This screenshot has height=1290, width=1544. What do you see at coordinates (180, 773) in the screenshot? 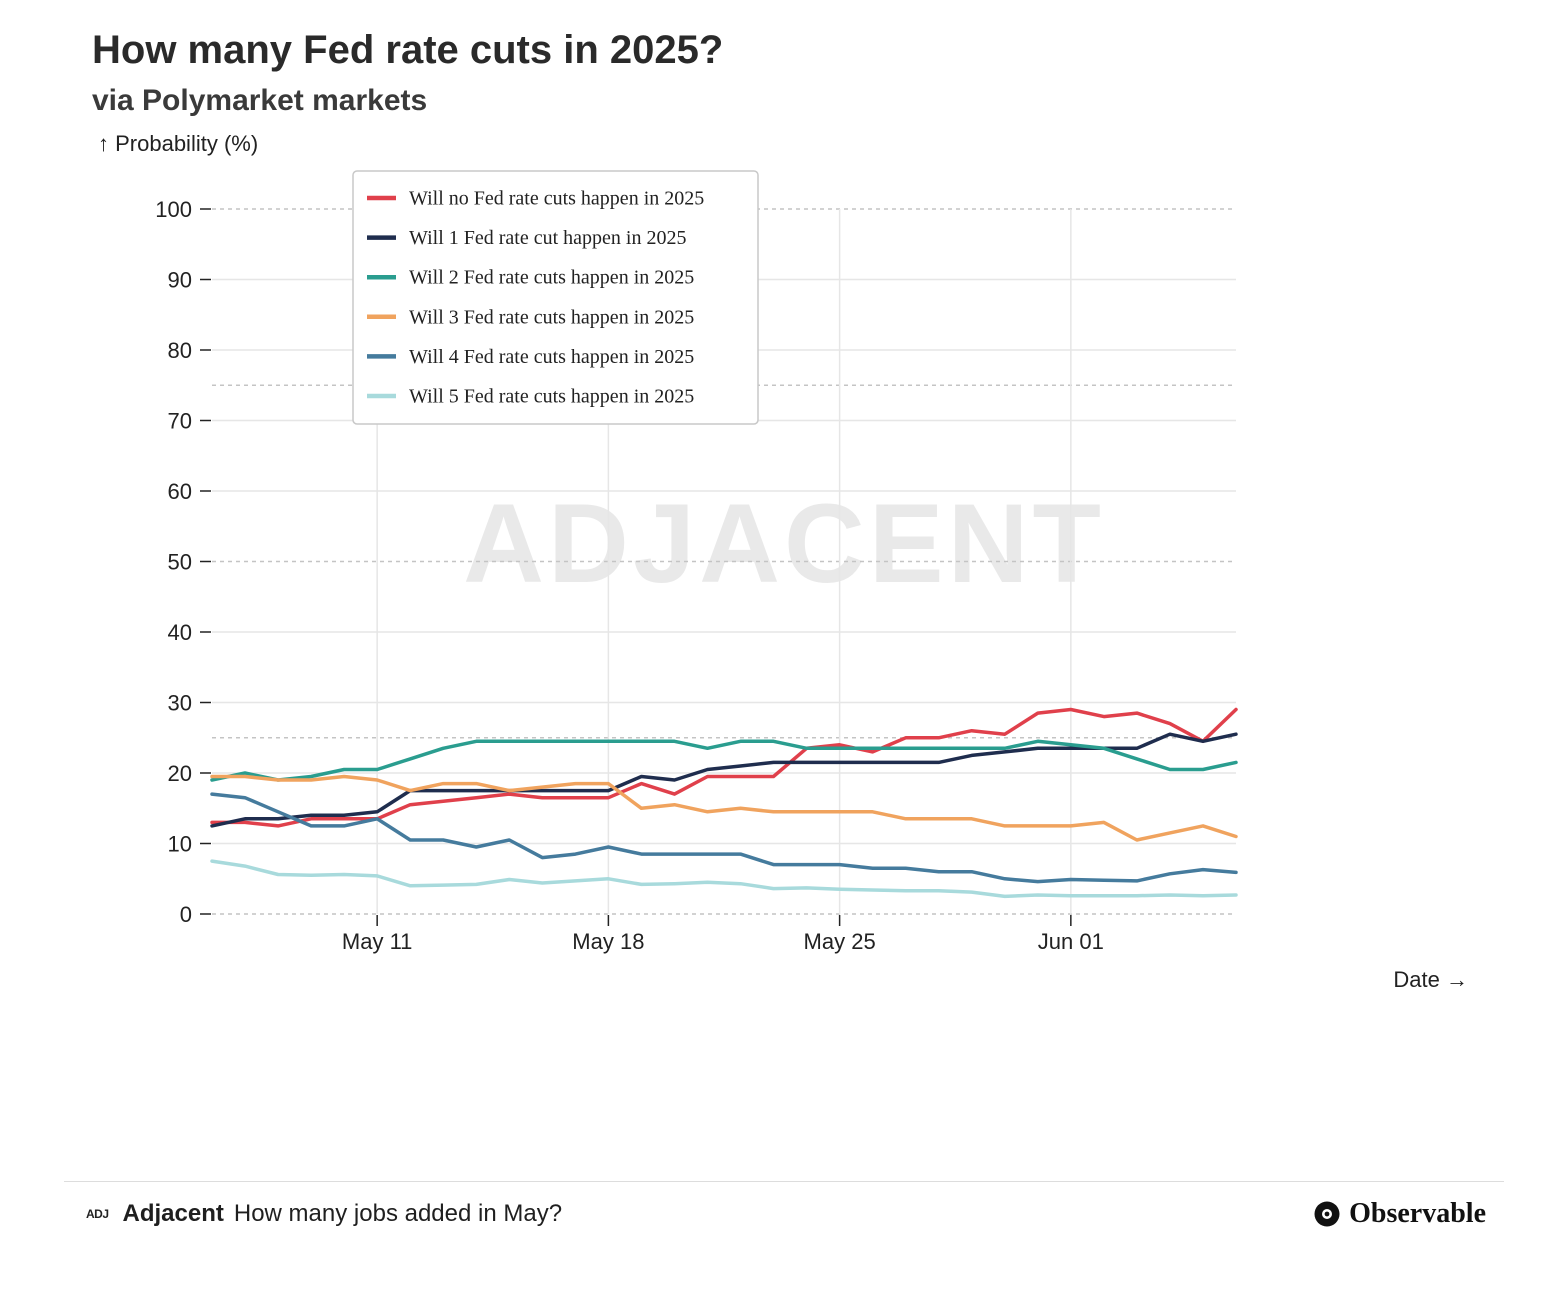
I see `y-tick-label: 20` at bounding box center [180, 773].